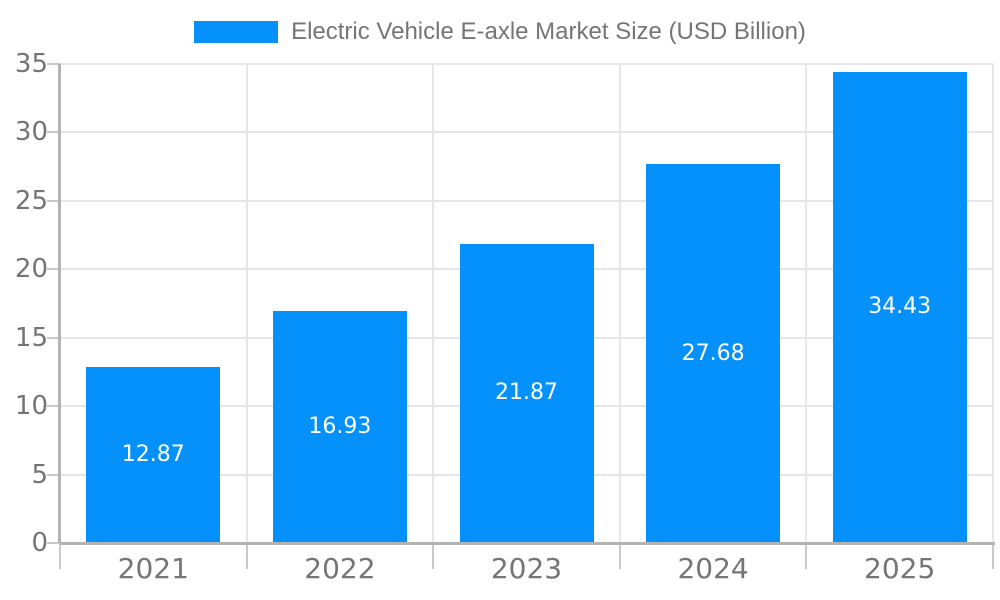 The width and height of the screenshot is (1000, 600). I want to click on bar-value-label: 27.68, so click(713, 353).